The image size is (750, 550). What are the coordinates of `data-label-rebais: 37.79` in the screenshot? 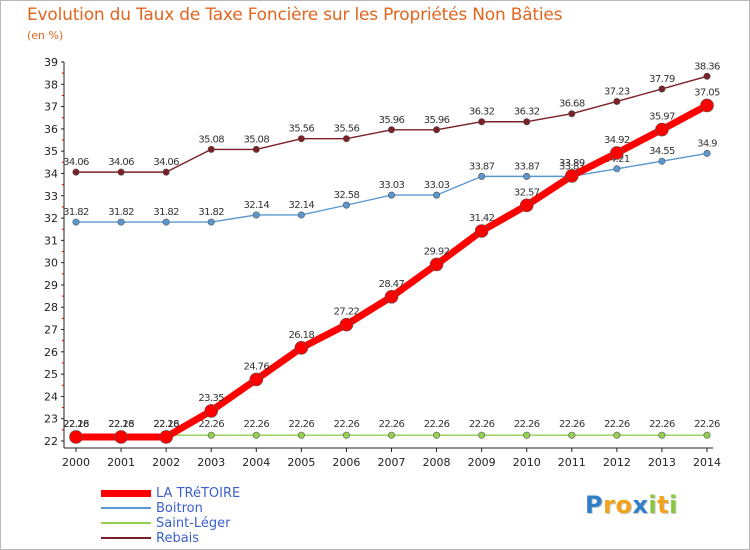 It's located at (662, 79).